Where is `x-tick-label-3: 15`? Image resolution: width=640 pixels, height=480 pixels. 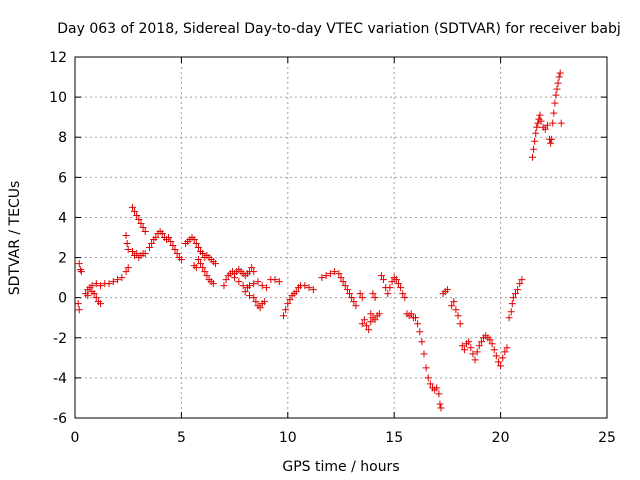 x-tick-label-3: 15 is located at coordinates (394, 438).